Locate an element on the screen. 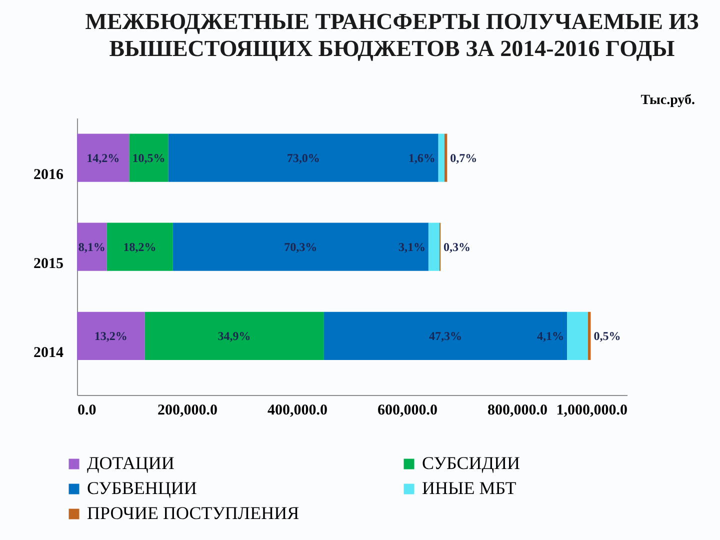  annotation: 13,2% is located at coordinates (111, 335).